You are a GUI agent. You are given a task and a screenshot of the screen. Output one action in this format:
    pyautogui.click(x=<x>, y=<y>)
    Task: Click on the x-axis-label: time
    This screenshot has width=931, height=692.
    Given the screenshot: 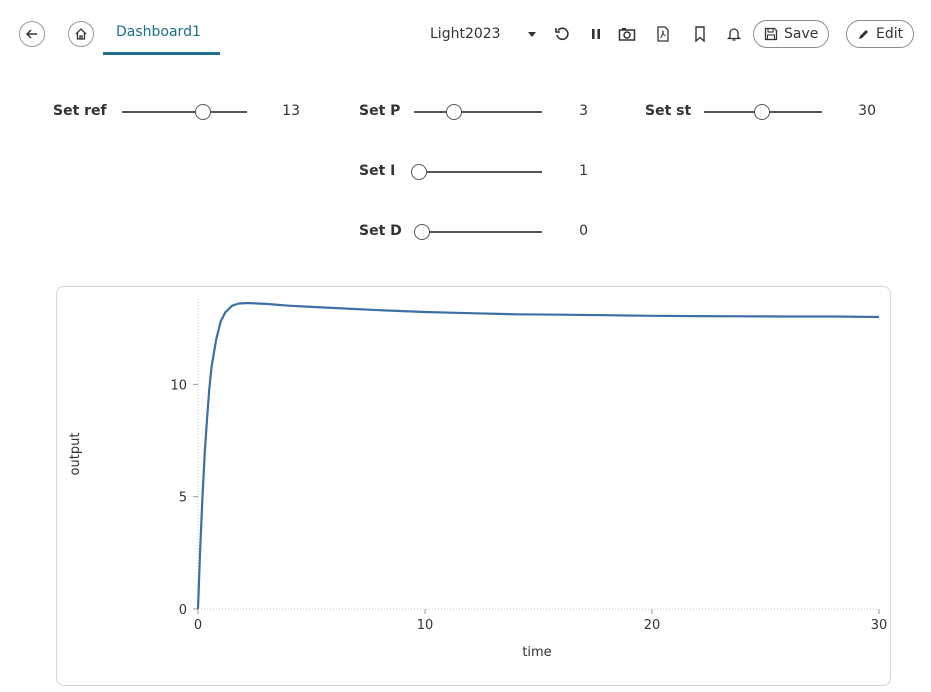 What is the action you would take?
    pyautogui.click(x=536, y=652)
    